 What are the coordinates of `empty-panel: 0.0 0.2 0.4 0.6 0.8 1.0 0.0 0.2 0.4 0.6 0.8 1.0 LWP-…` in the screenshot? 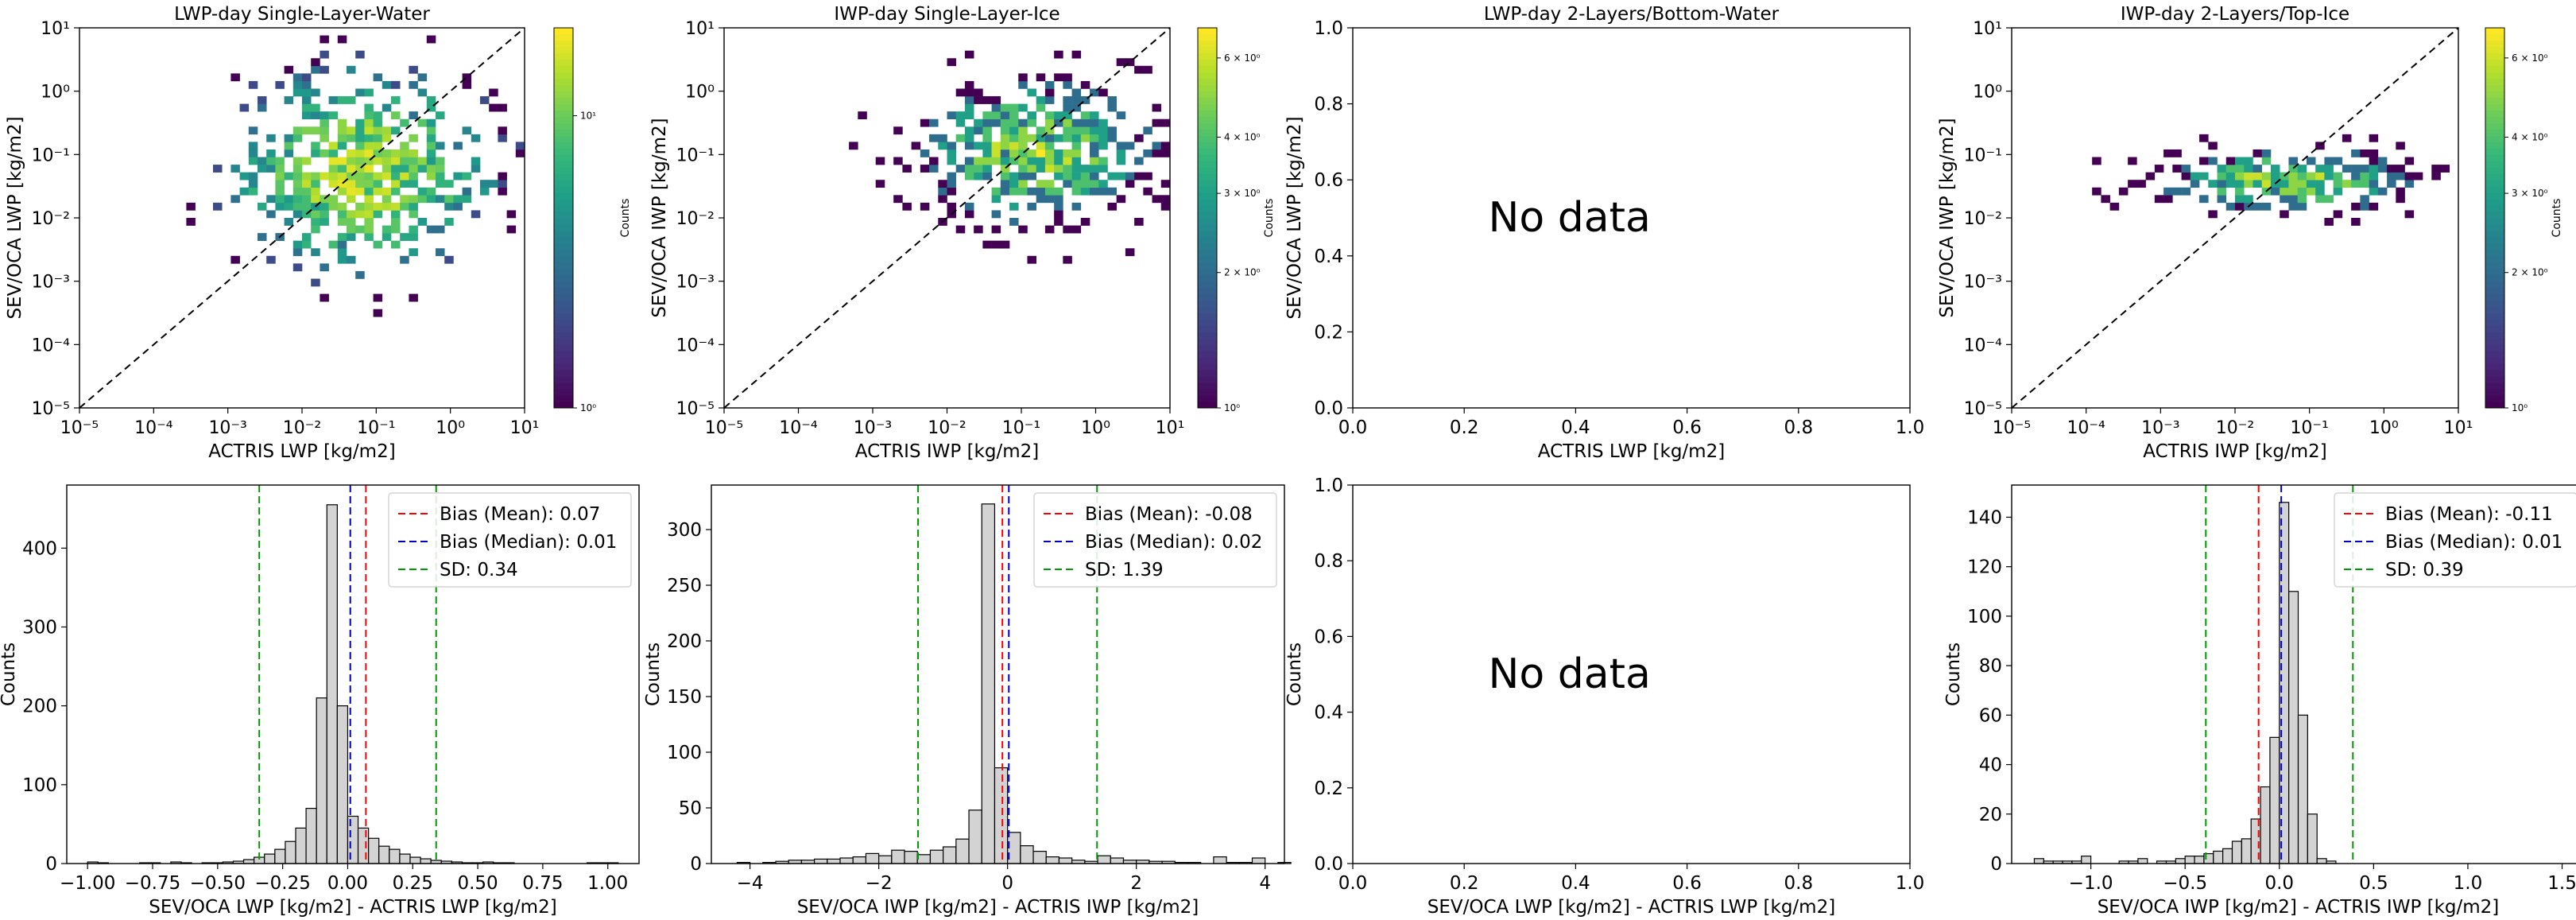 It's located at (1604, 233).